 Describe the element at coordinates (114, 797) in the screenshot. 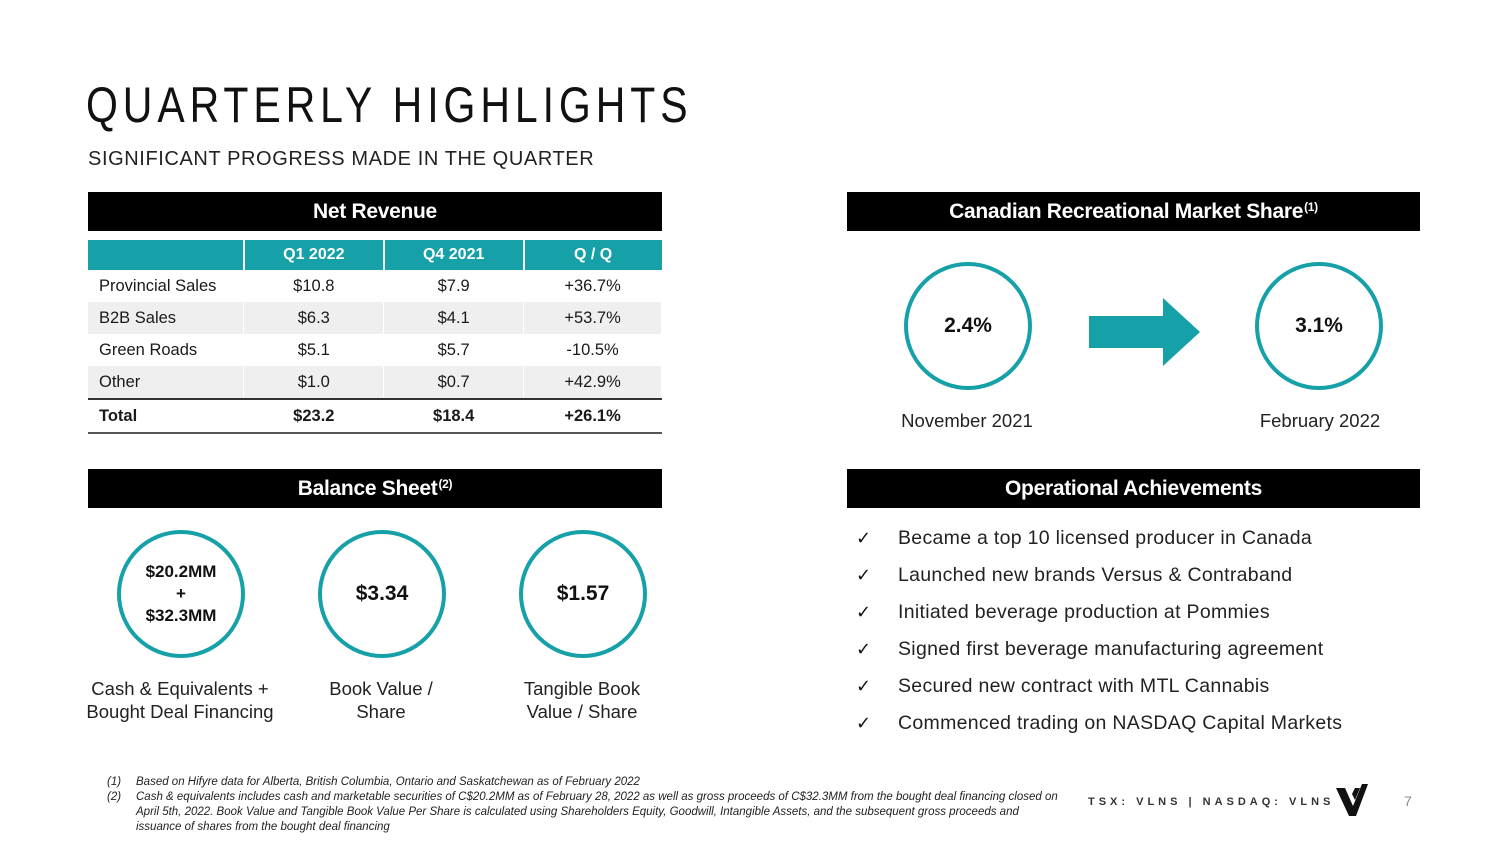

I see `footnote-number: (2)` at that location.